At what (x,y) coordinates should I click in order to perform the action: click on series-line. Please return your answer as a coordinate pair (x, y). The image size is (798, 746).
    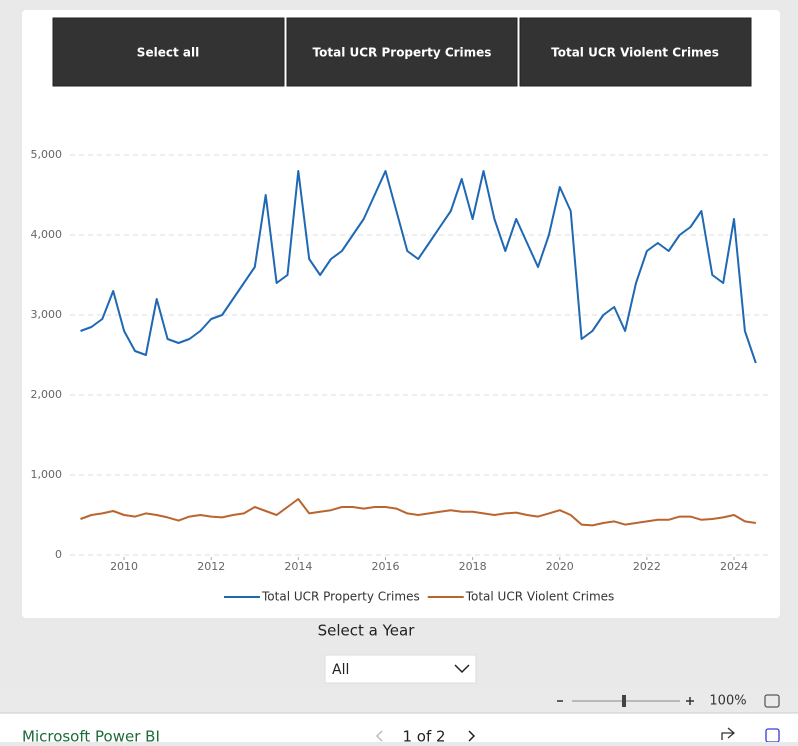
    Looking at the image, I should click on (418, 512).